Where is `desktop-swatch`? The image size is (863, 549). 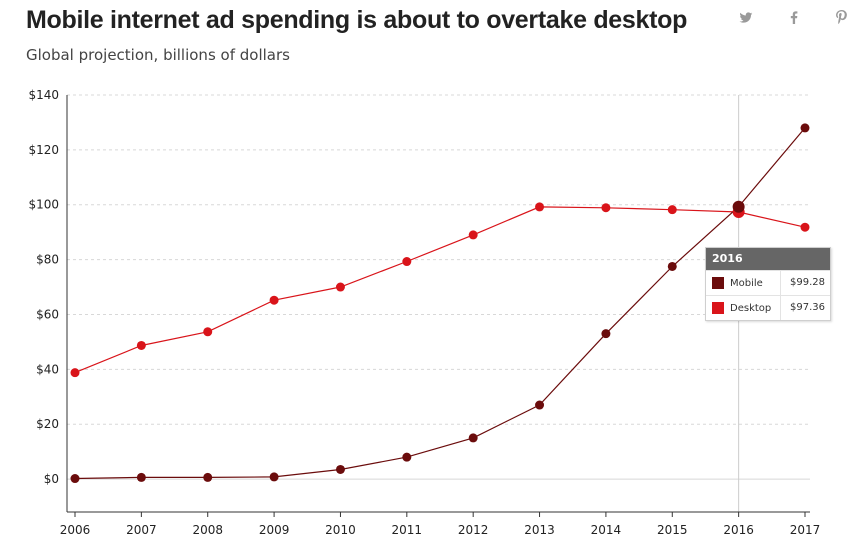 desktop-swatch is located at coordinates (718, 308).